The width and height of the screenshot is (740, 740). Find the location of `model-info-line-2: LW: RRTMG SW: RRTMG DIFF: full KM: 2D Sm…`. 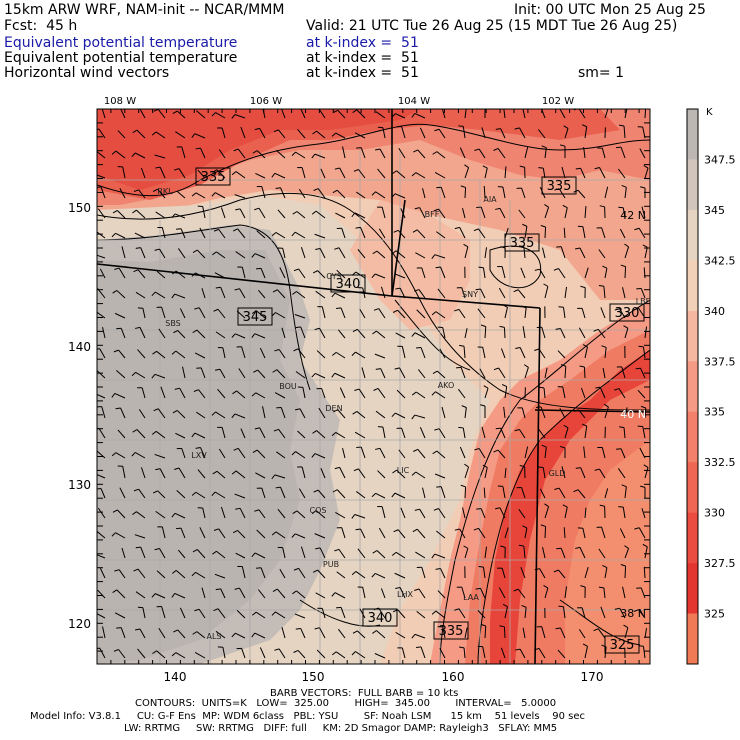

model-info-line-2: LW: RRTMG SW: RRTMG DIFF: full KM: 2D Sm… is located at coordinates (341, 728).